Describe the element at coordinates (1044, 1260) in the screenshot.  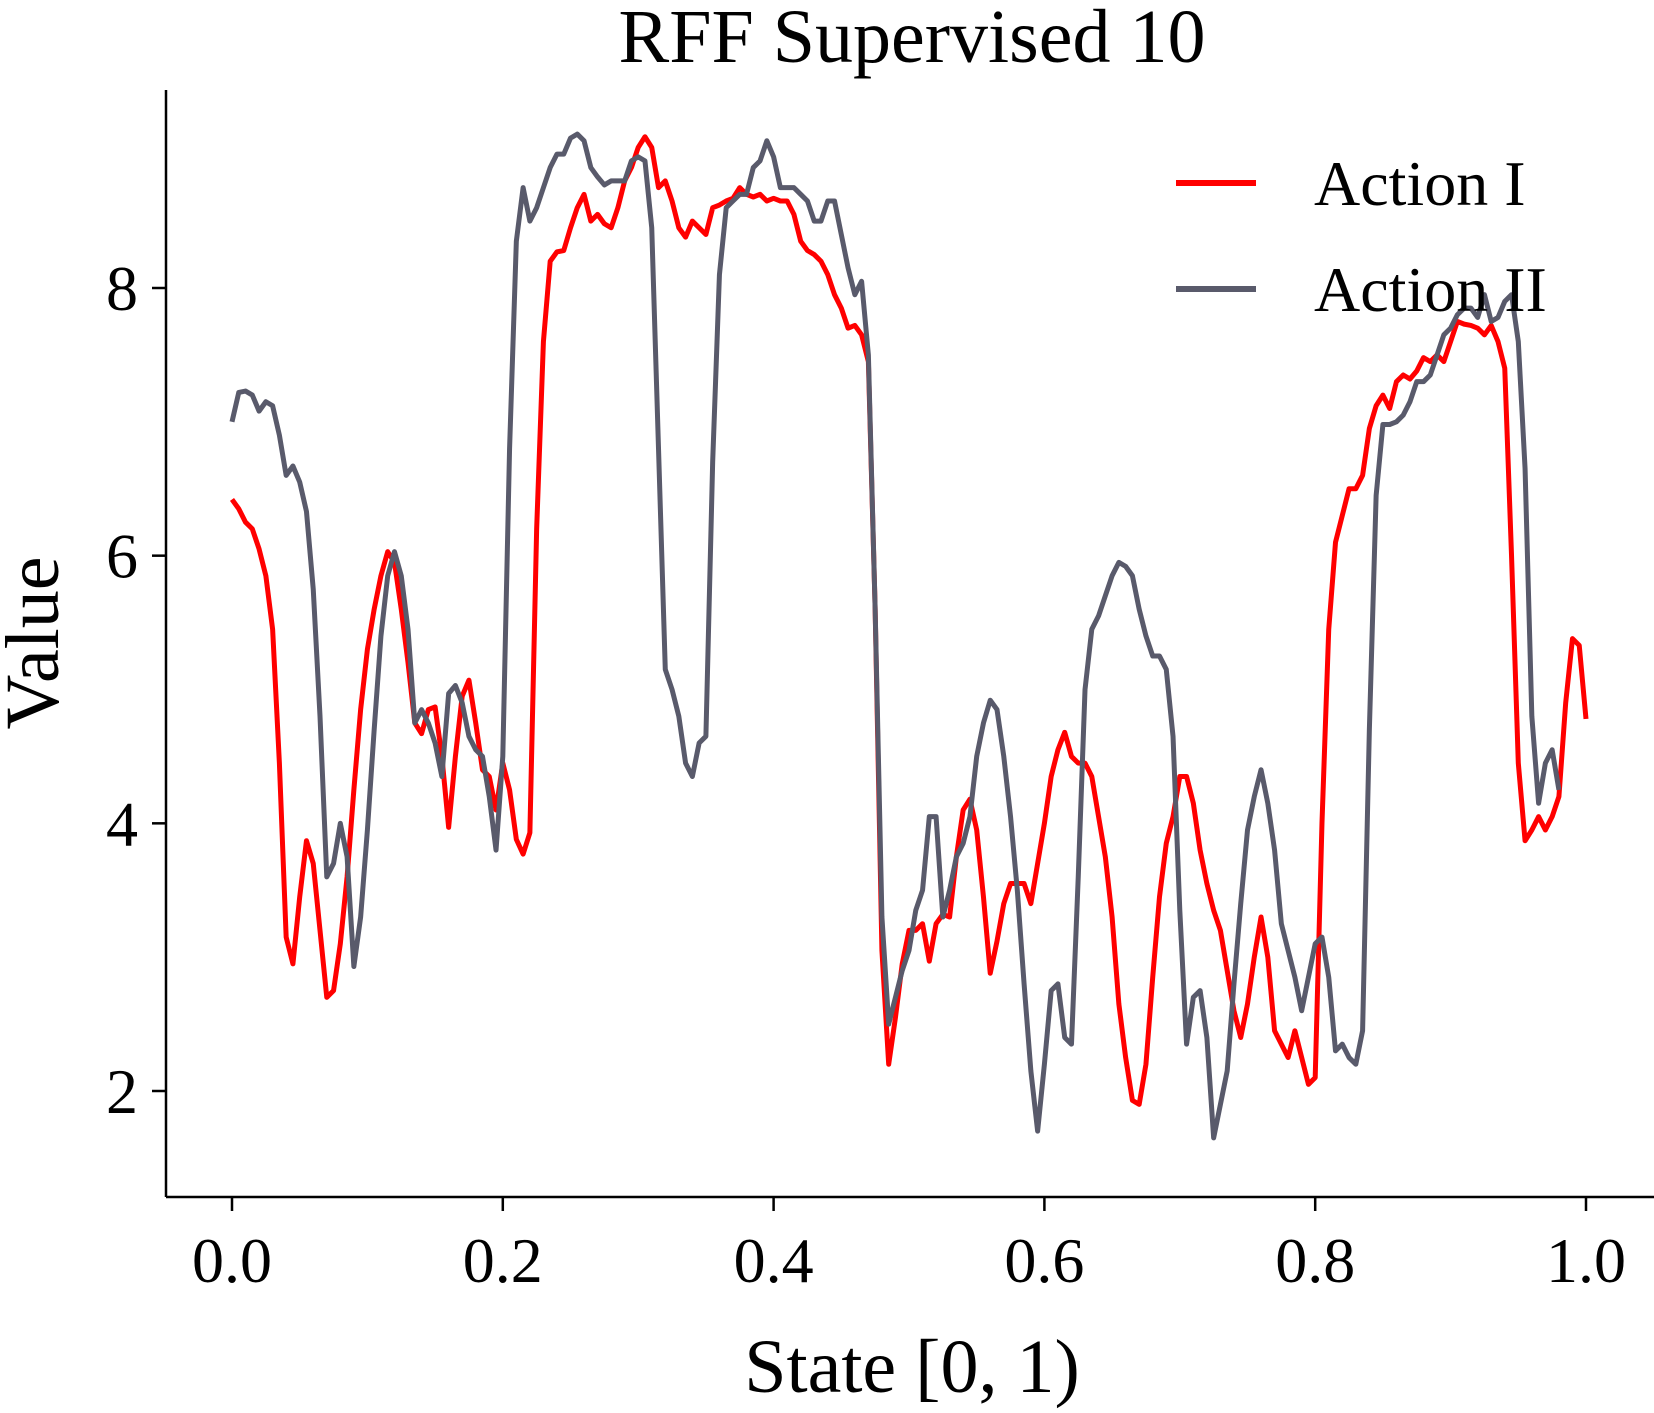
I see `x-tick-label: 0.6` at that location.